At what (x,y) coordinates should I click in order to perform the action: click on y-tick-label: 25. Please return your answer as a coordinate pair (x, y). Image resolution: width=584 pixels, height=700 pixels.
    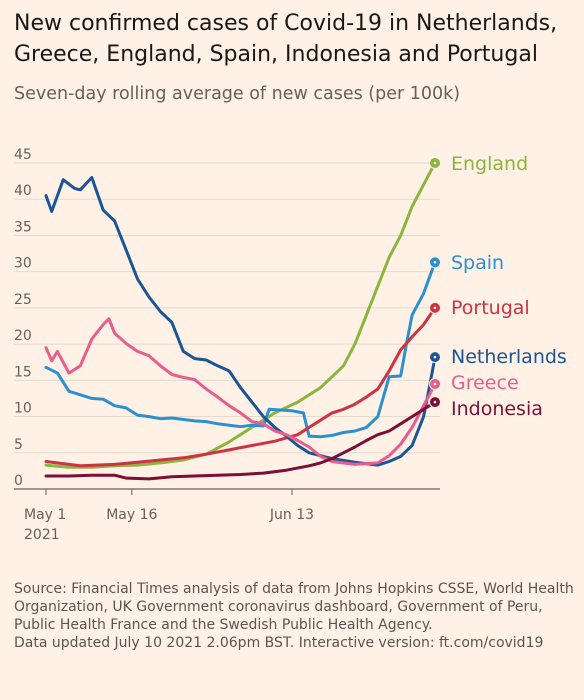
    Looking at the image, I should click on (23, 300).